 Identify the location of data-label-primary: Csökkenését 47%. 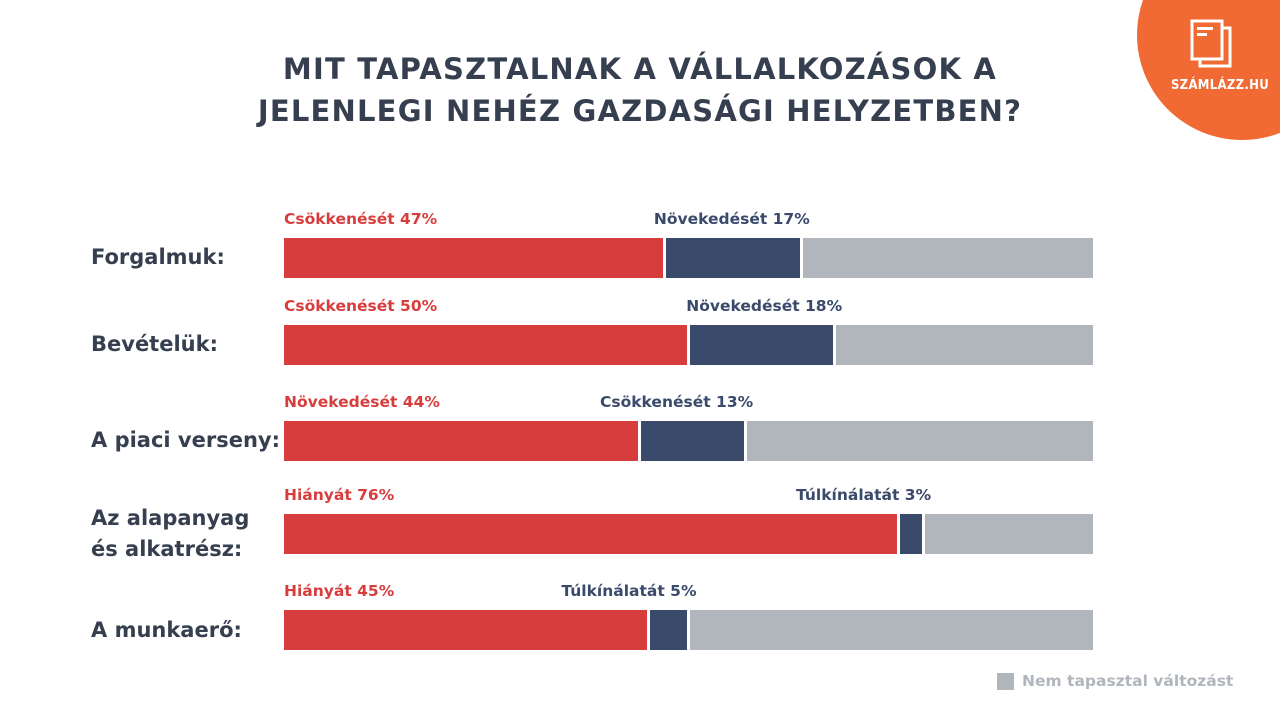
(361, 219).